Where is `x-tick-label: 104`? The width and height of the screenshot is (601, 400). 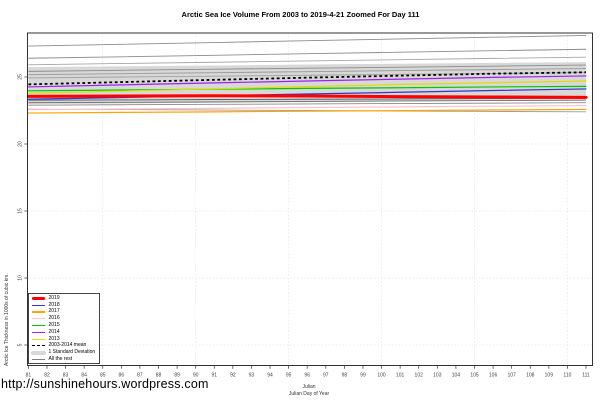
x-tick-label: 104 is located at coordinates (456, 376).